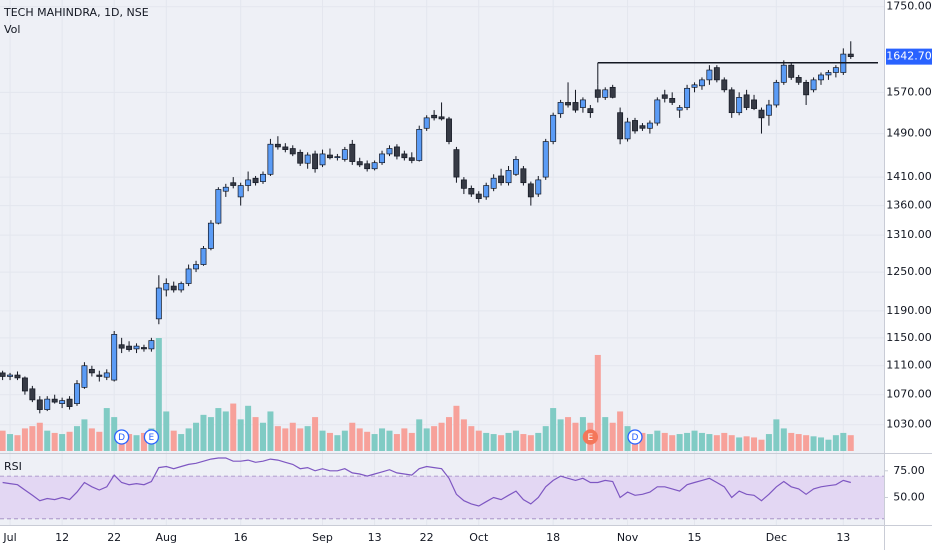 This screenshot has width=932, height=550. I want to click on x-tick-label: 18, so click(553, 537).